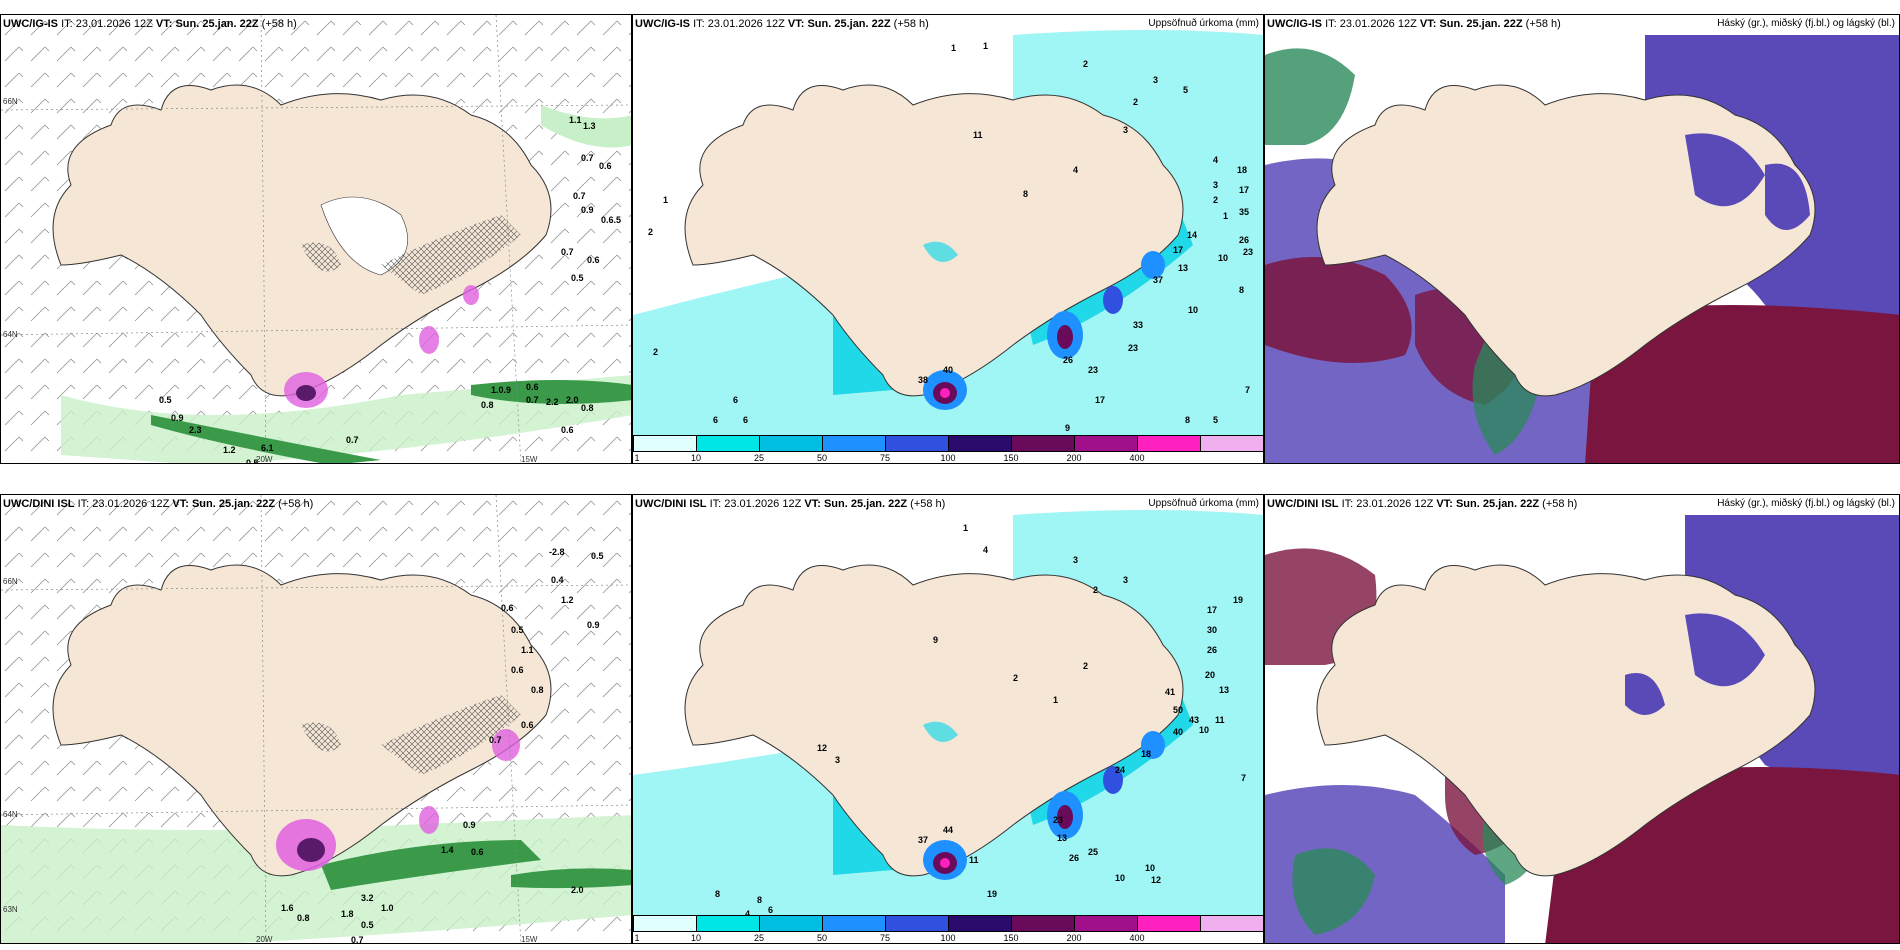 The image size is (1900, 950). I want to click on map-value-label: 43, so click(1194, 720).